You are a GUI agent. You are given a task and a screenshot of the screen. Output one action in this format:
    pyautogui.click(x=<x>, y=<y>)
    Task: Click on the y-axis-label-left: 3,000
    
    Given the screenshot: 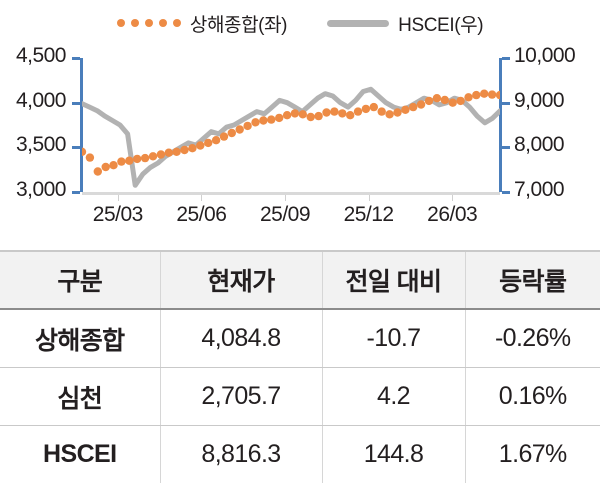 What is the action you would take?
    pyautogui.click(x=41, y=190)
    